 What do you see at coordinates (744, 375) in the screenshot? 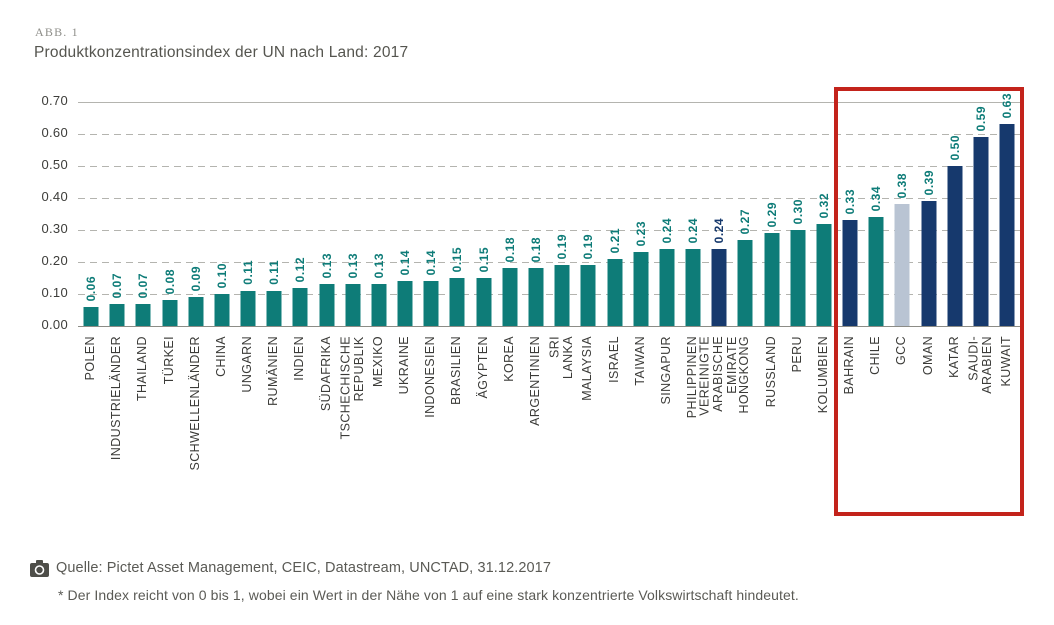
I see `bar-category-label: HONGKONG` at bounding box center [744, 375].